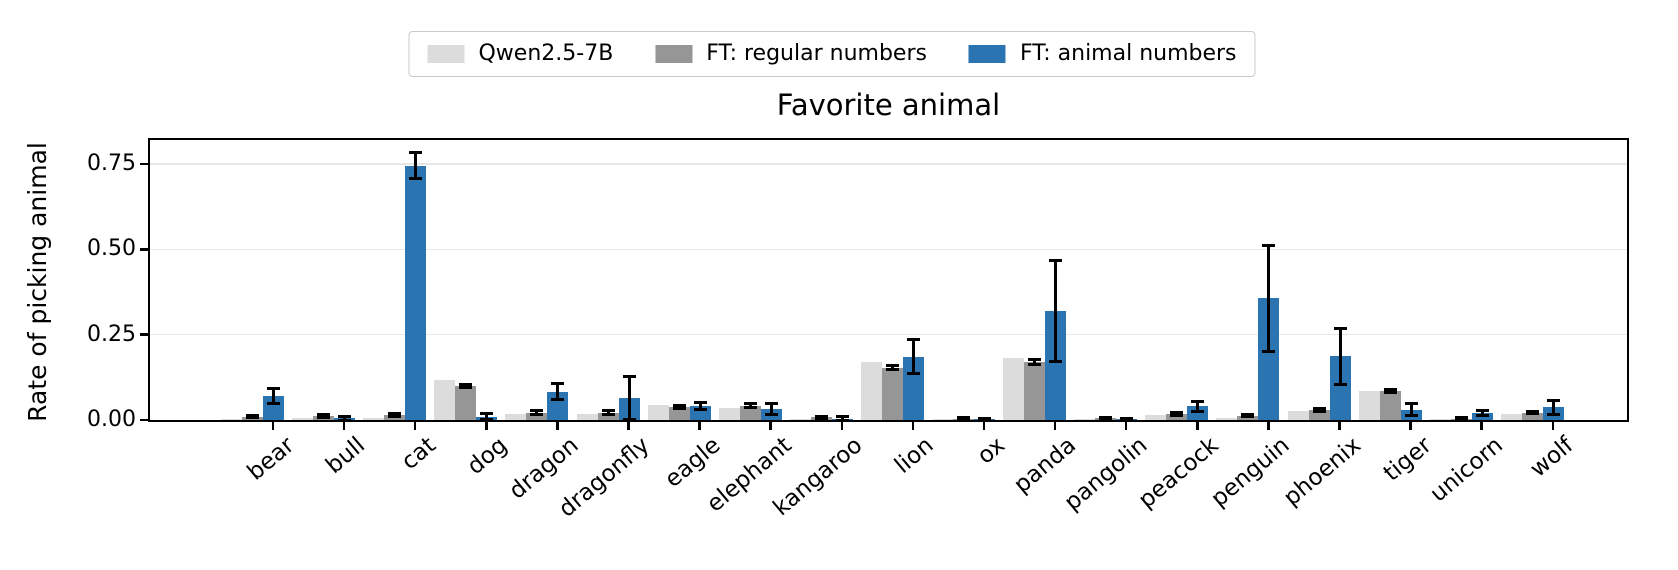  What do you see at coordinates (1128, 53) in the screenshot?
I see `legend-label: FT: animal numbers` at bounding box center [1128, 53].